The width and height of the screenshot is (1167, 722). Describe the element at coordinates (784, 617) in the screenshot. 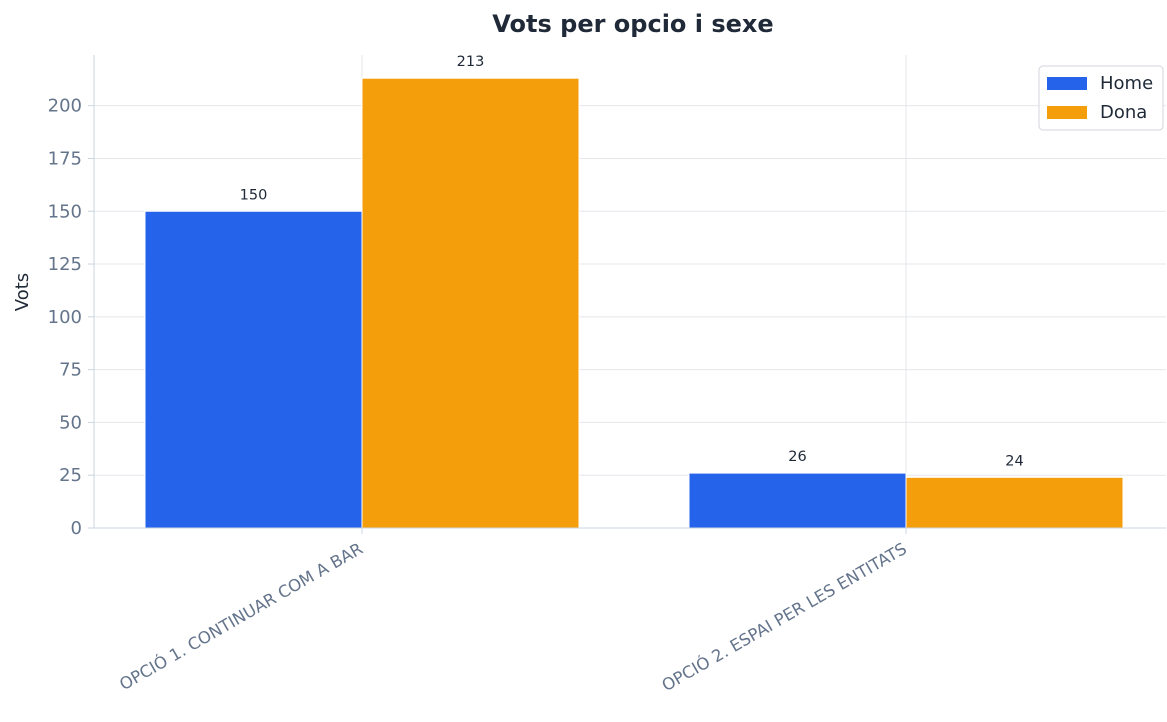

I see `x-tick-label: OPCIÓ 2. ESPAI PER LES ENTITATS` at that location.